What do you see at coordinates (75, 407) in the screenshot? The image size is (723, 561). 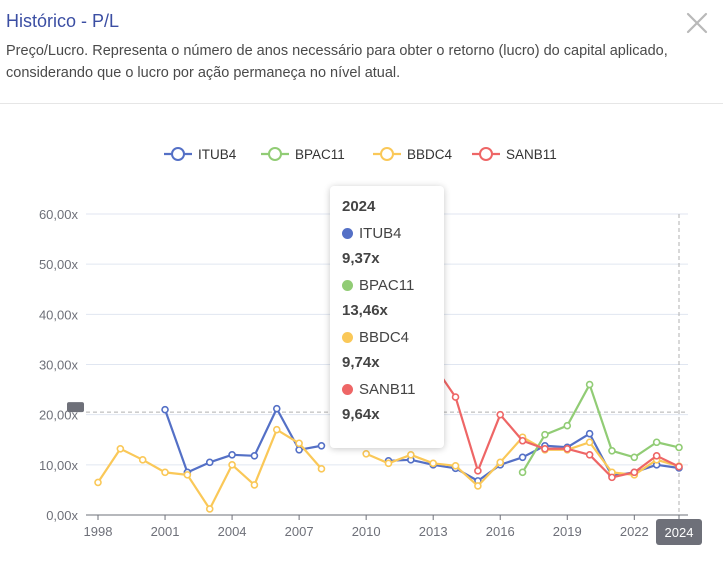 I see `axis-pointer-y-badge` at bounding box center [75, 407].